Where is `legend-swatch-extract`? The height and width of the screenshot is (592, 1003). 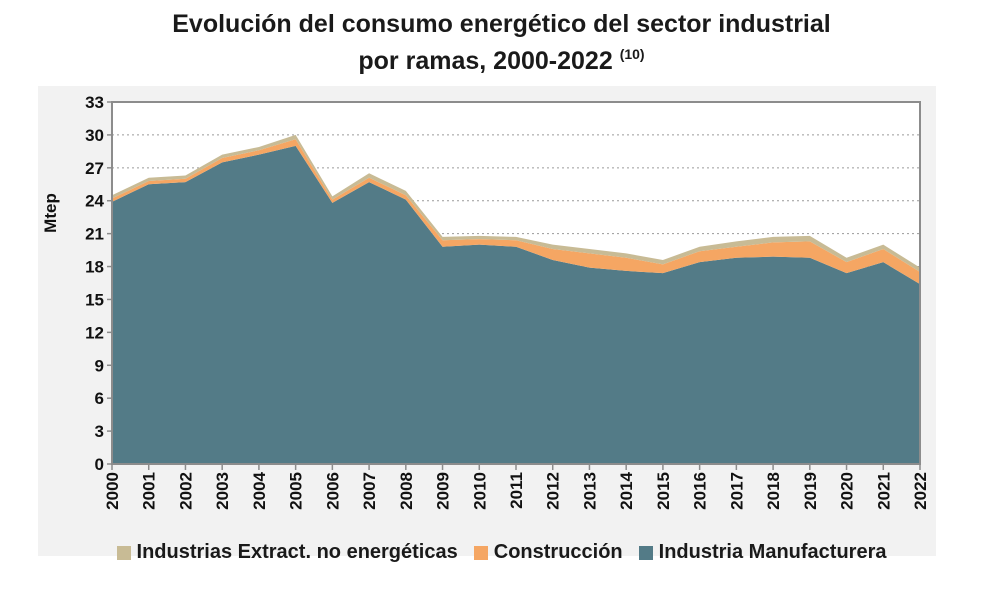 legend-swatch-extract is located at coordinates (123, 552).